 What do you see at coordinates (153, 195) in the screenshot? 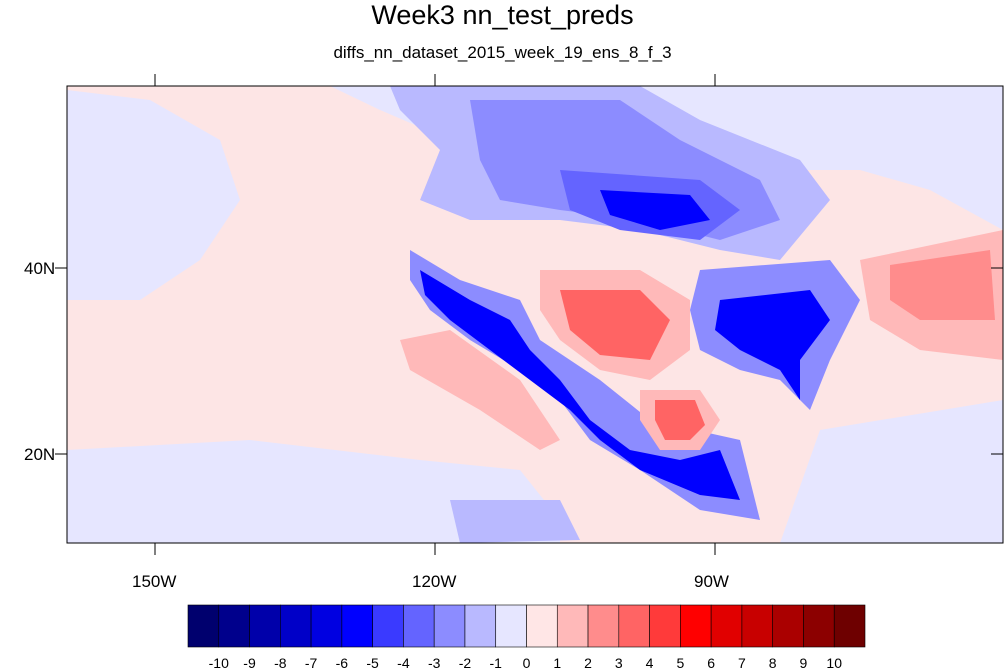
I see `west-pacific-light-blue` at bounding box center [153, 195].